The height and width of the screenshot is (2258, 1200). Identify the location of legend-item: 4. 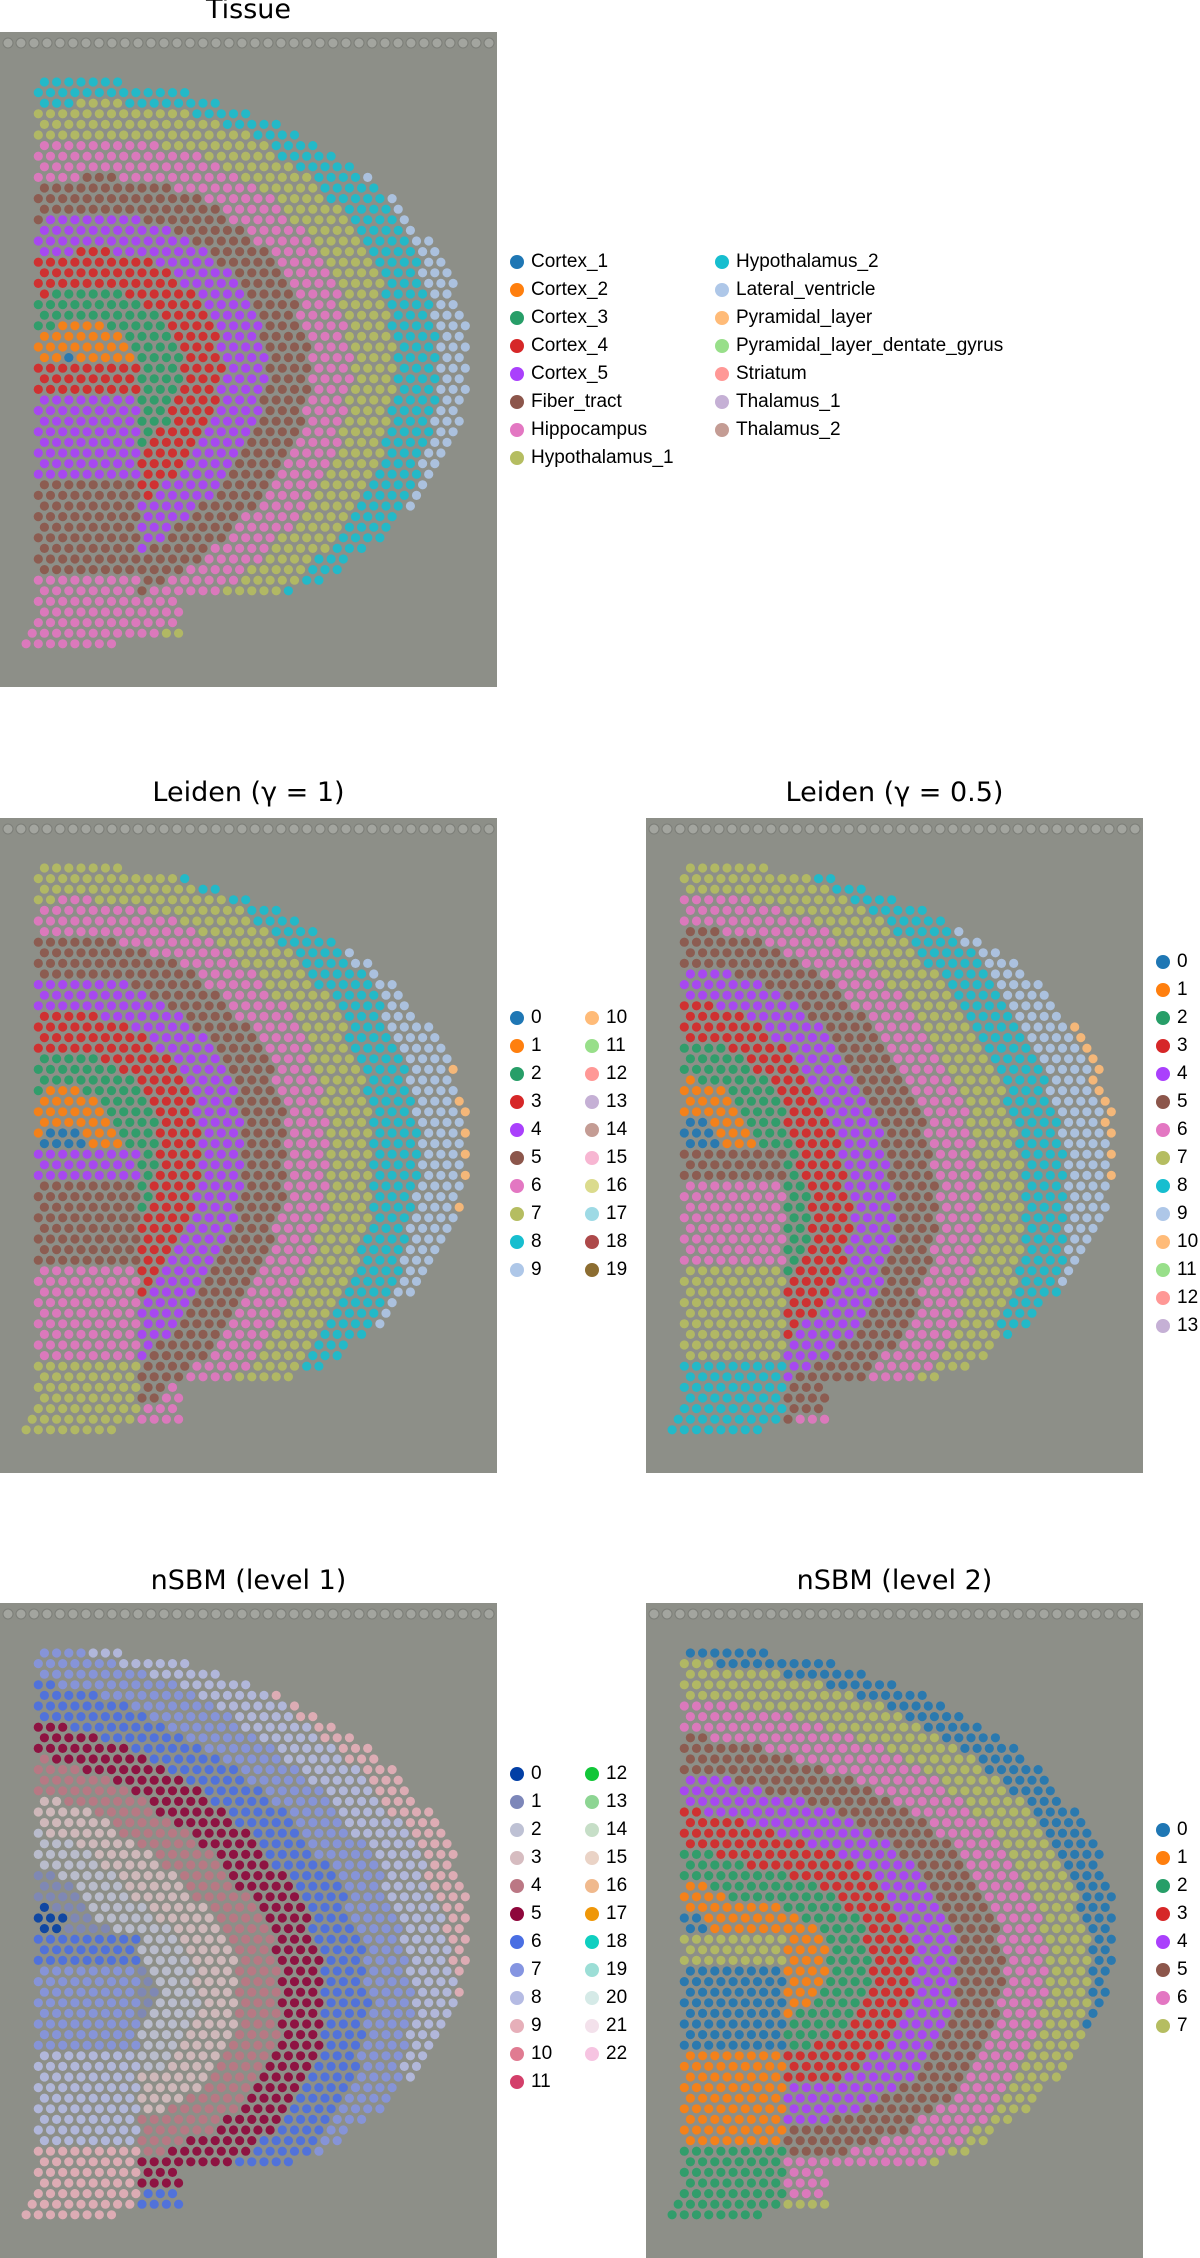
(526, 1130).